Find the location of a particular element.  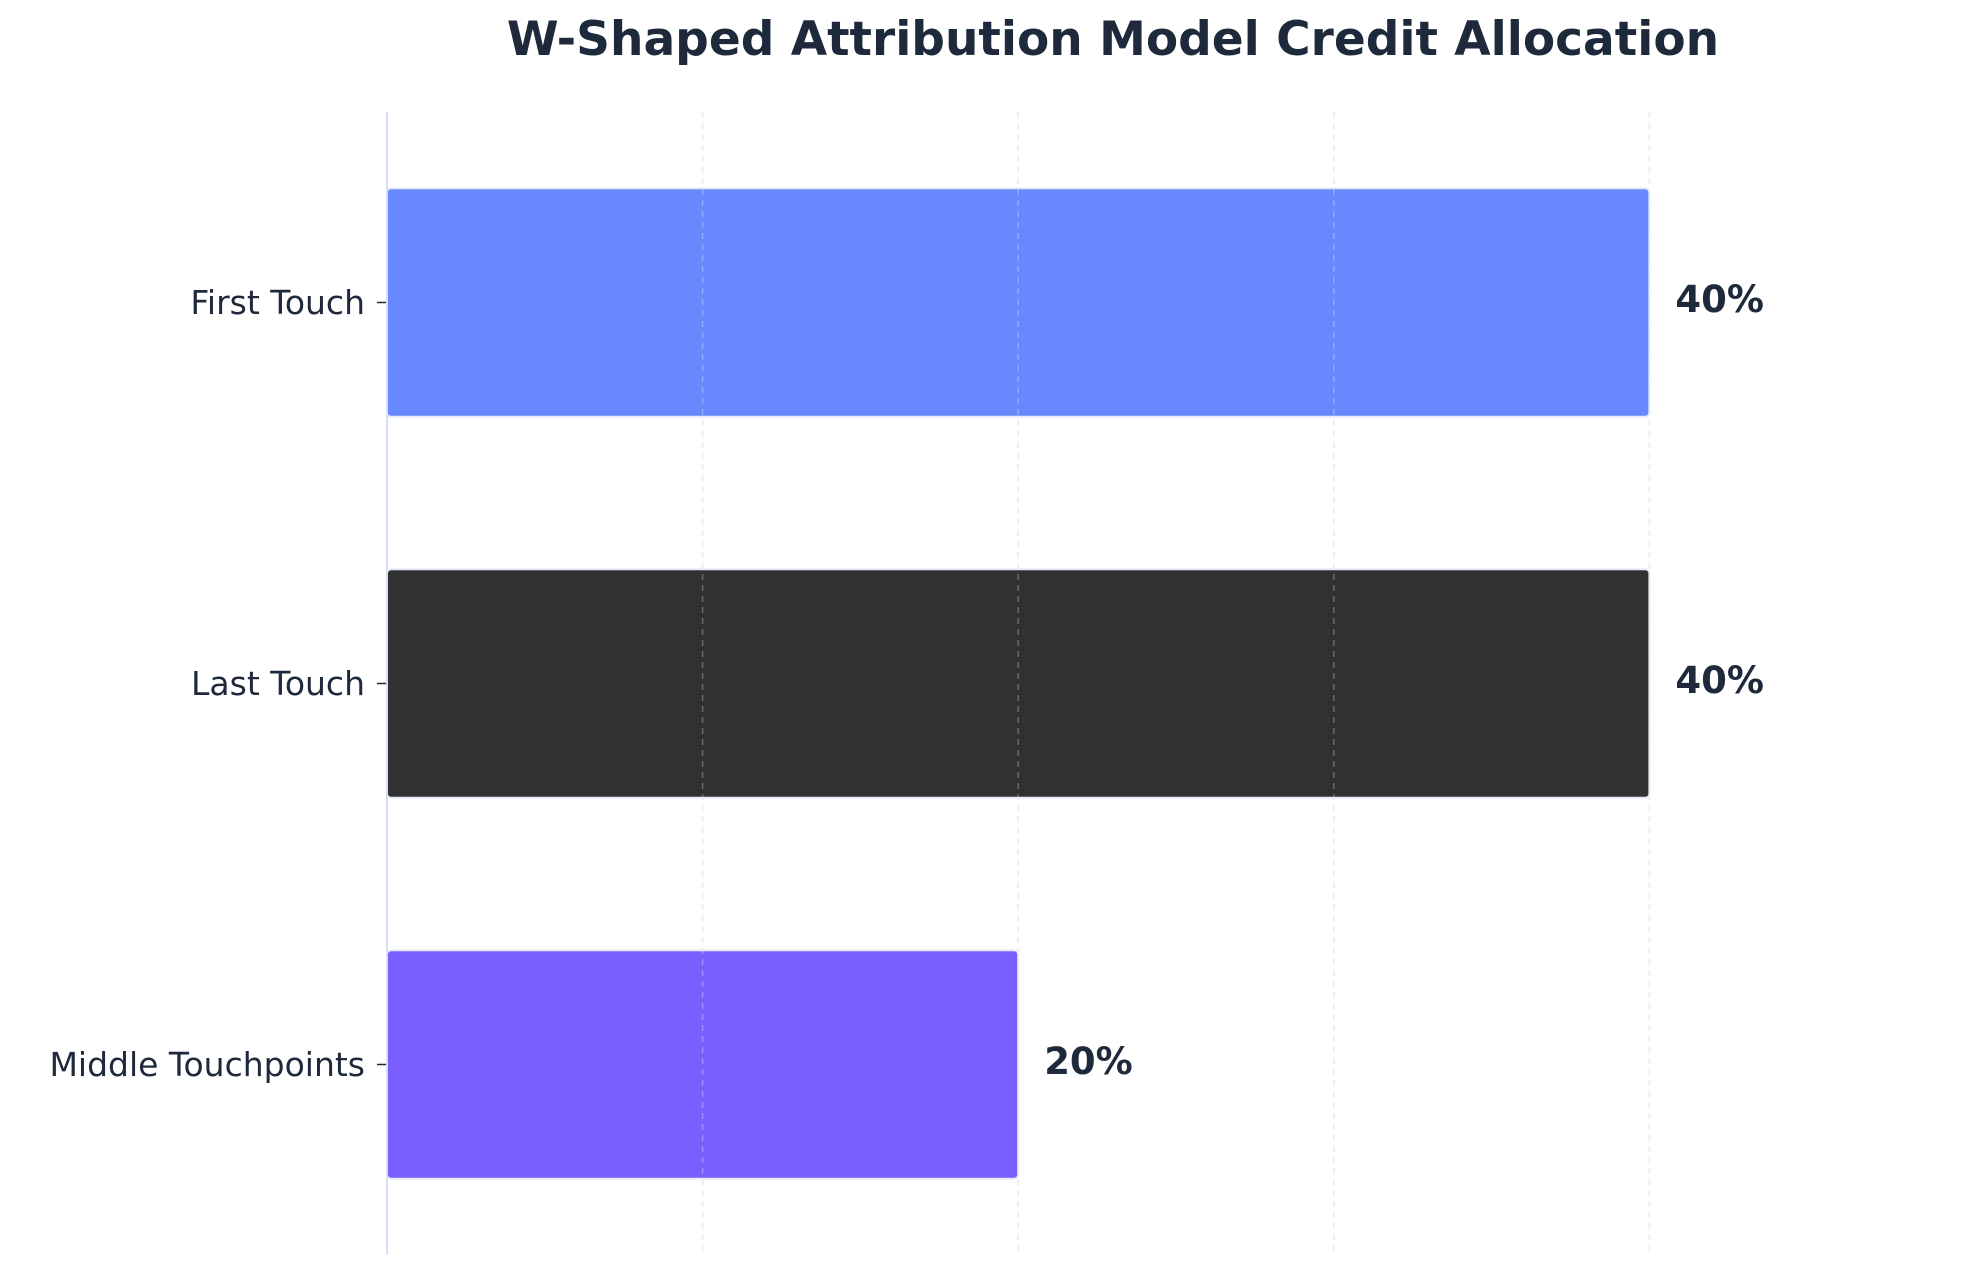

y-axis is located at coordinates (382, 683).